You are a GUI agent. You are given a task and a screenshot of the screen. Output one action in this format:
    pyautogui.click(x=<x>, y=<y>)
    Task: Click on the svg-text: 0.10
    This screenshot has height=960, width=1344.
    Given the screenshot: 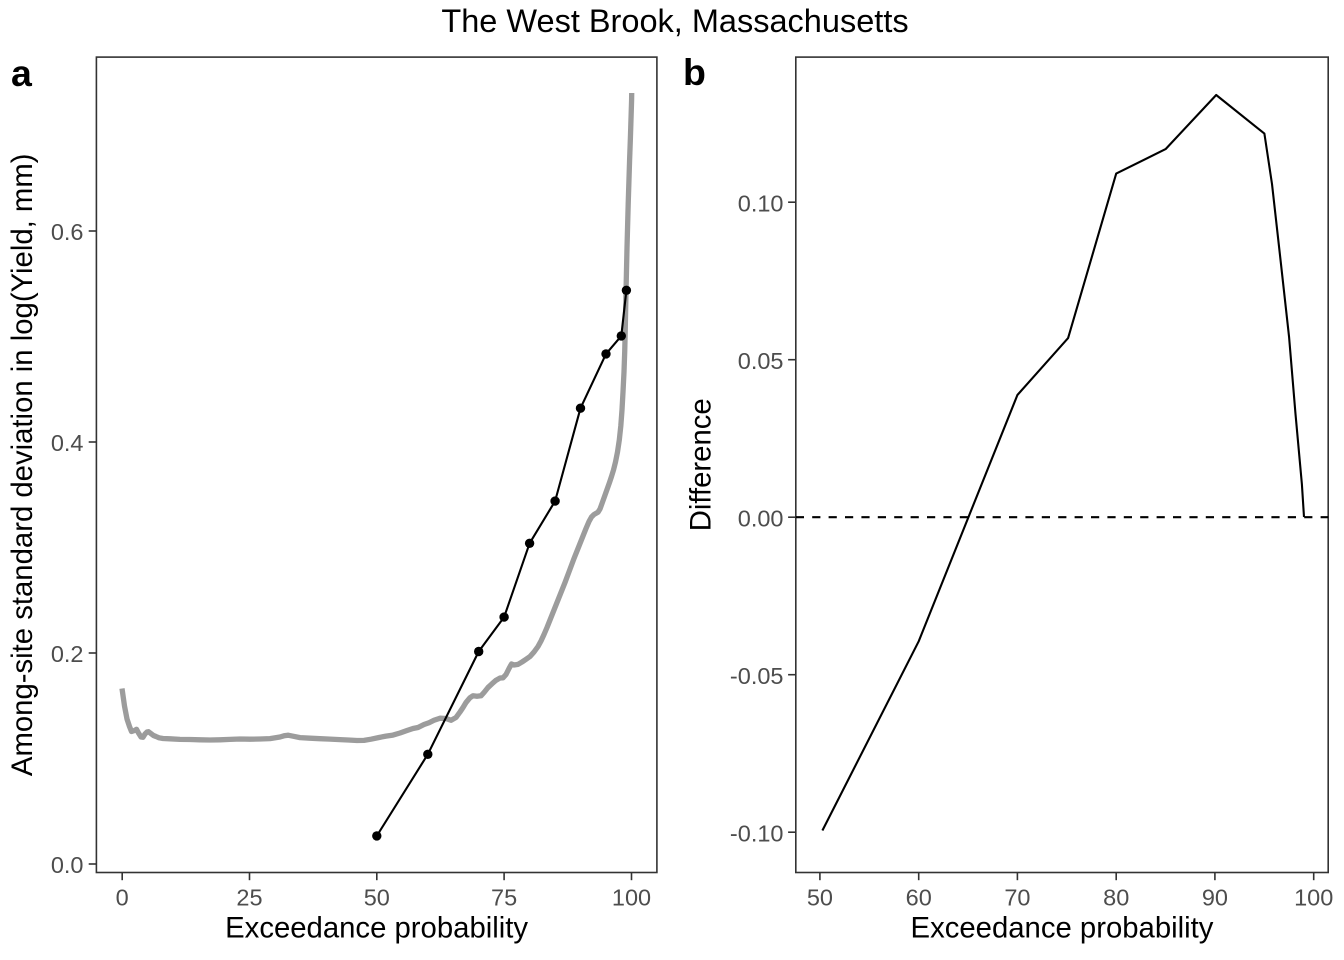 What is the action you would take?
    pyautogui.click(x=761, y=203)
    